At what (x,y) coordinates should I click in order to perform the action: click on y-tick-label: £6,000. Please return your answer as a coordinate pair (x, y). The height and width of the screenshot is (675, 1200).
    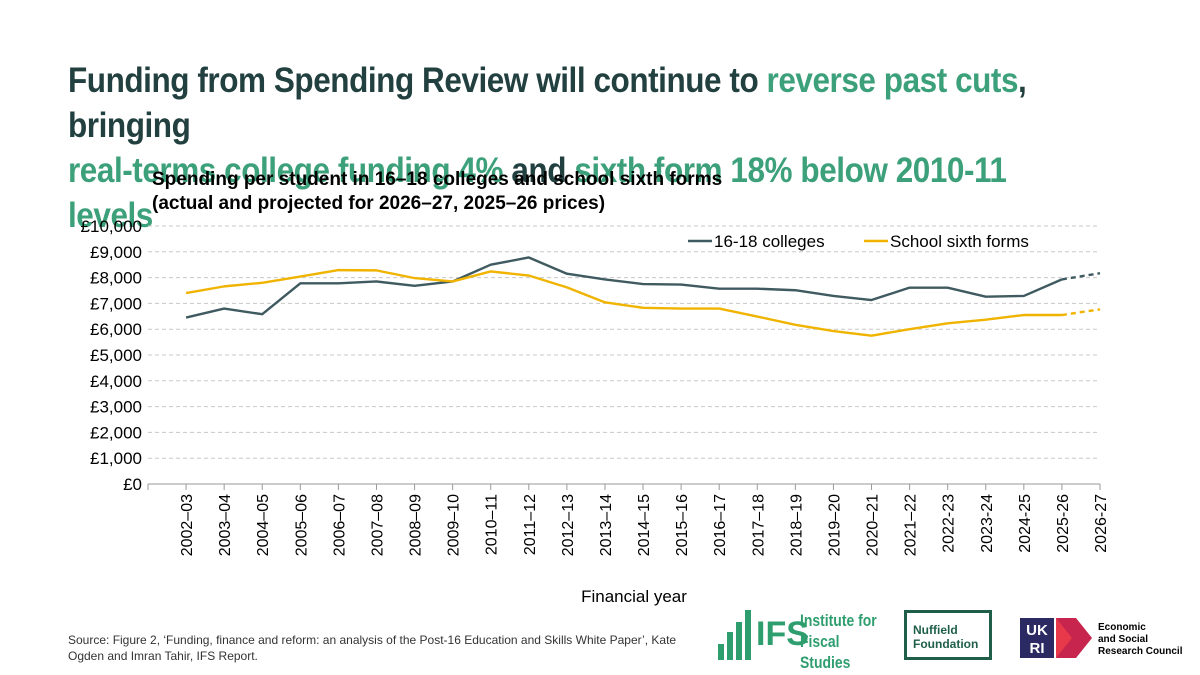
    Looking at the image, I should click on (116, 329).